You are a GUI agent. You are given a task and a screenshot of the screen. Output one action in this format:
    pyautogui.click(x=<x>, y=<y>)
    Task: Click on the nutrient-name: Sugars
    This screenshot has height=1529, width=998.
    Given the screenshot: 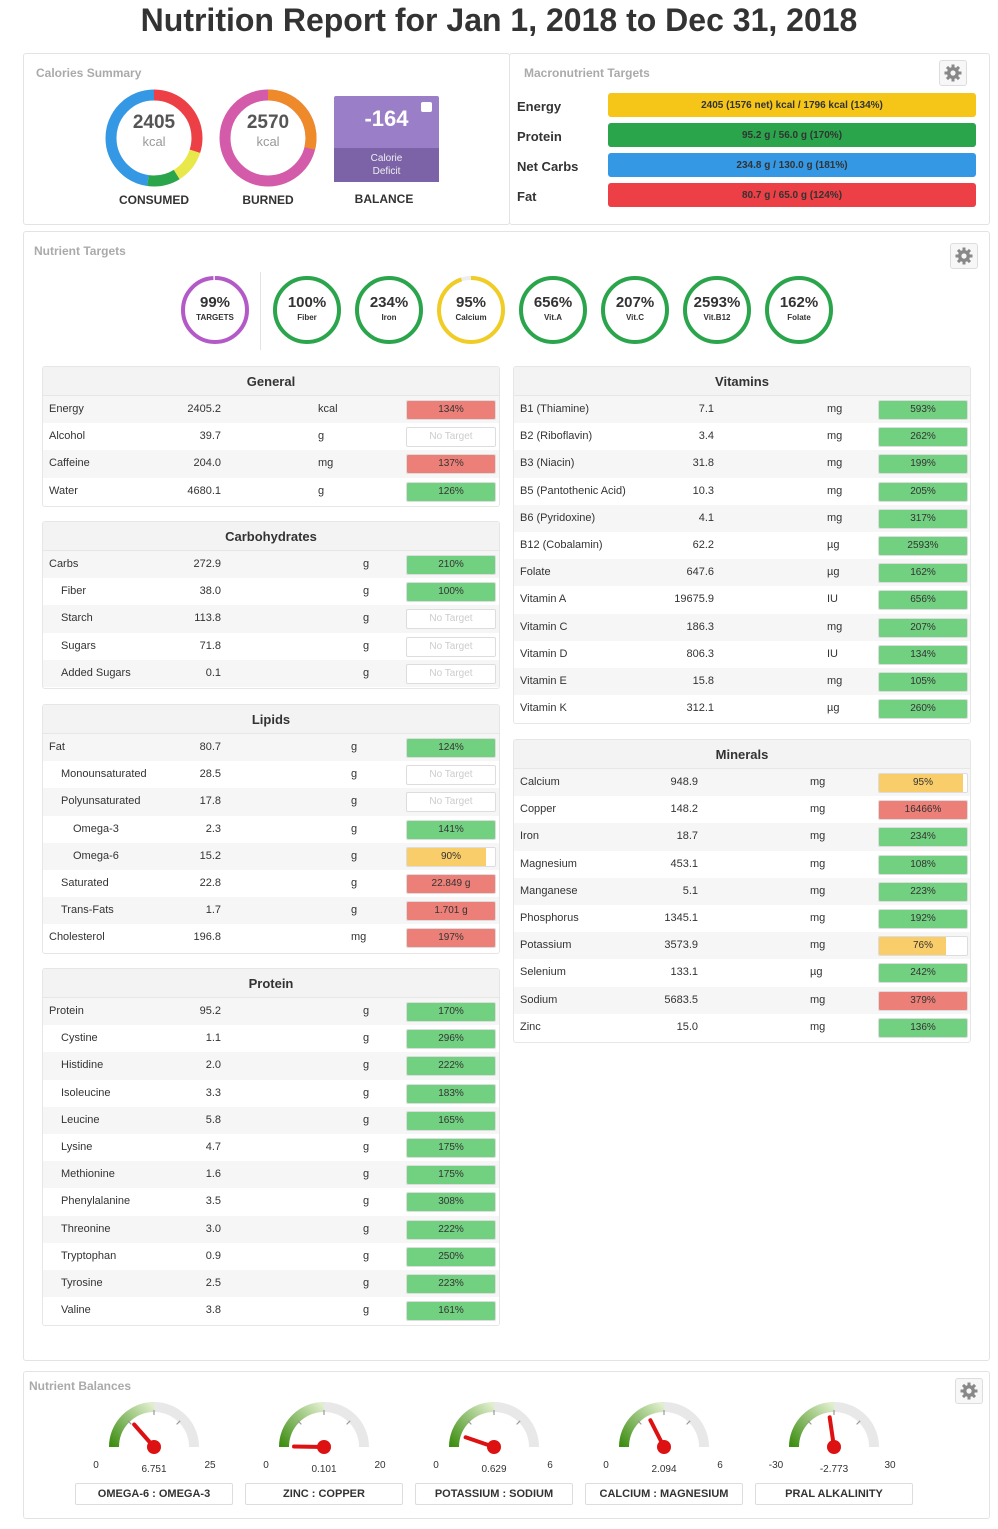 What is the action you would take?
    pyautogui.click(x=78, y=645)
    